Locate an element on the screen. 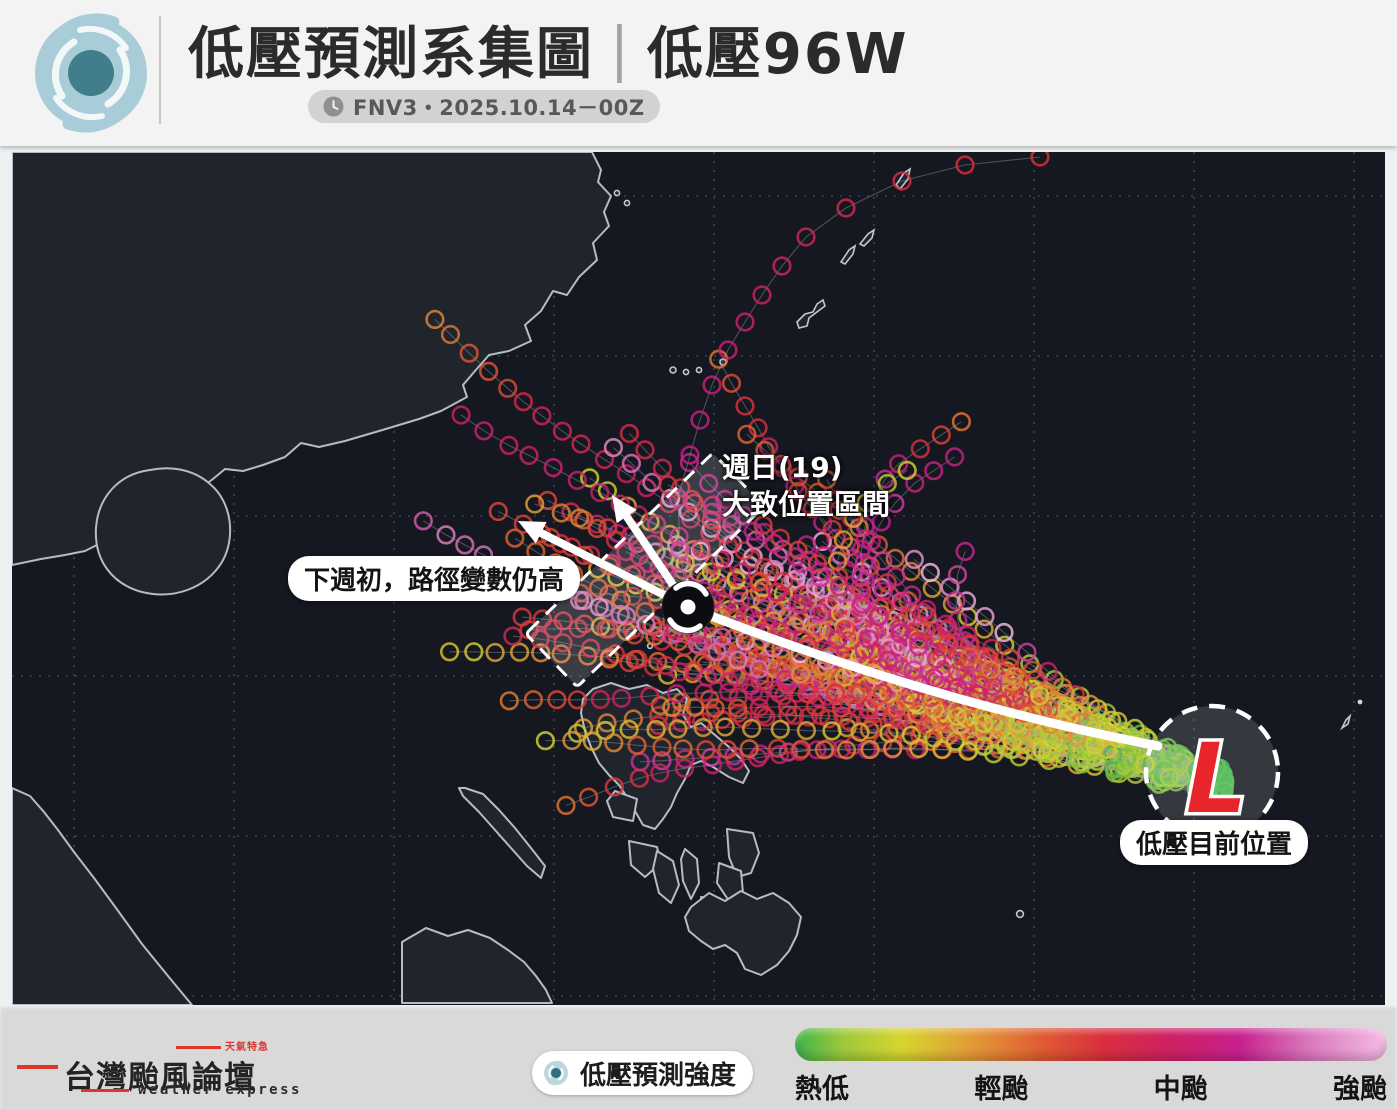 The height and width of the screenshot is (1109, 1397). current-position-pill: 低壓目前位置 is located at coordinates (1214, 842).